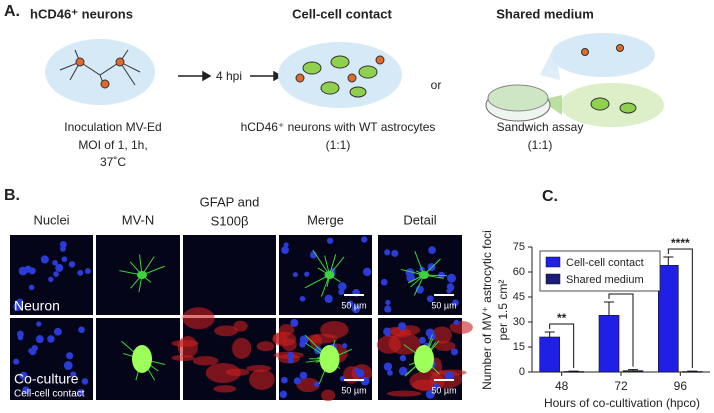 This screenshot has width=714, height=413. What do you see at coordinates (550, 196) in the screenshot?
I see `panel-label: C.` at bounding box center [550, 196].